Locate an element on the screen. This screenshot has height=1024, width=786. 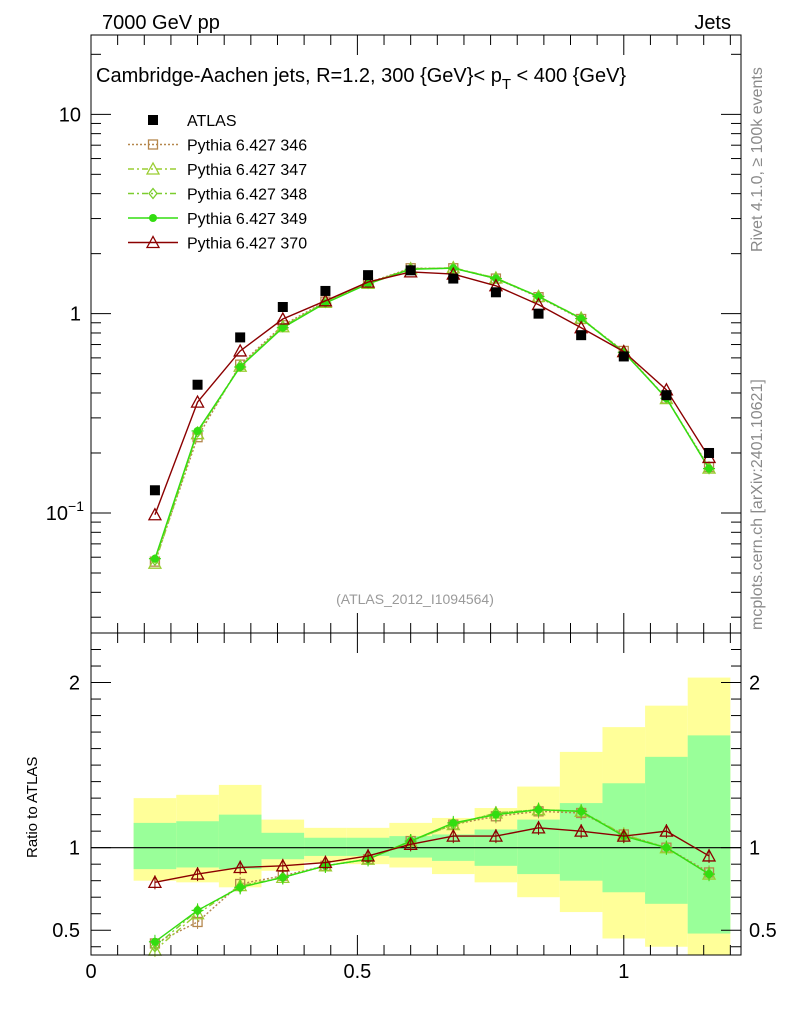
legend-entry: Pythia 6.427 349 is located at coordinates (217, 219).